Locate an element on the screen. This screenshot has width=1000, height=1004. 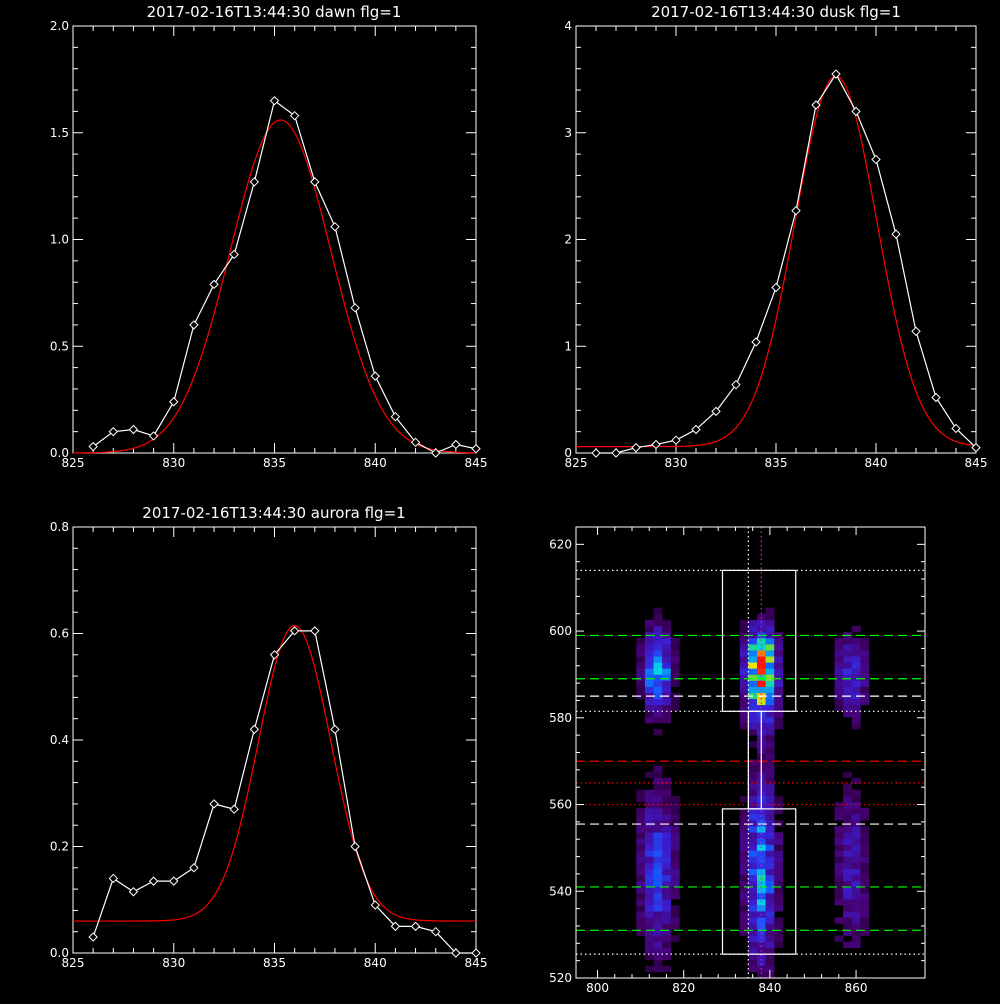
aurora-ytick-label: 0.4 is located at coordinates (59, 740).